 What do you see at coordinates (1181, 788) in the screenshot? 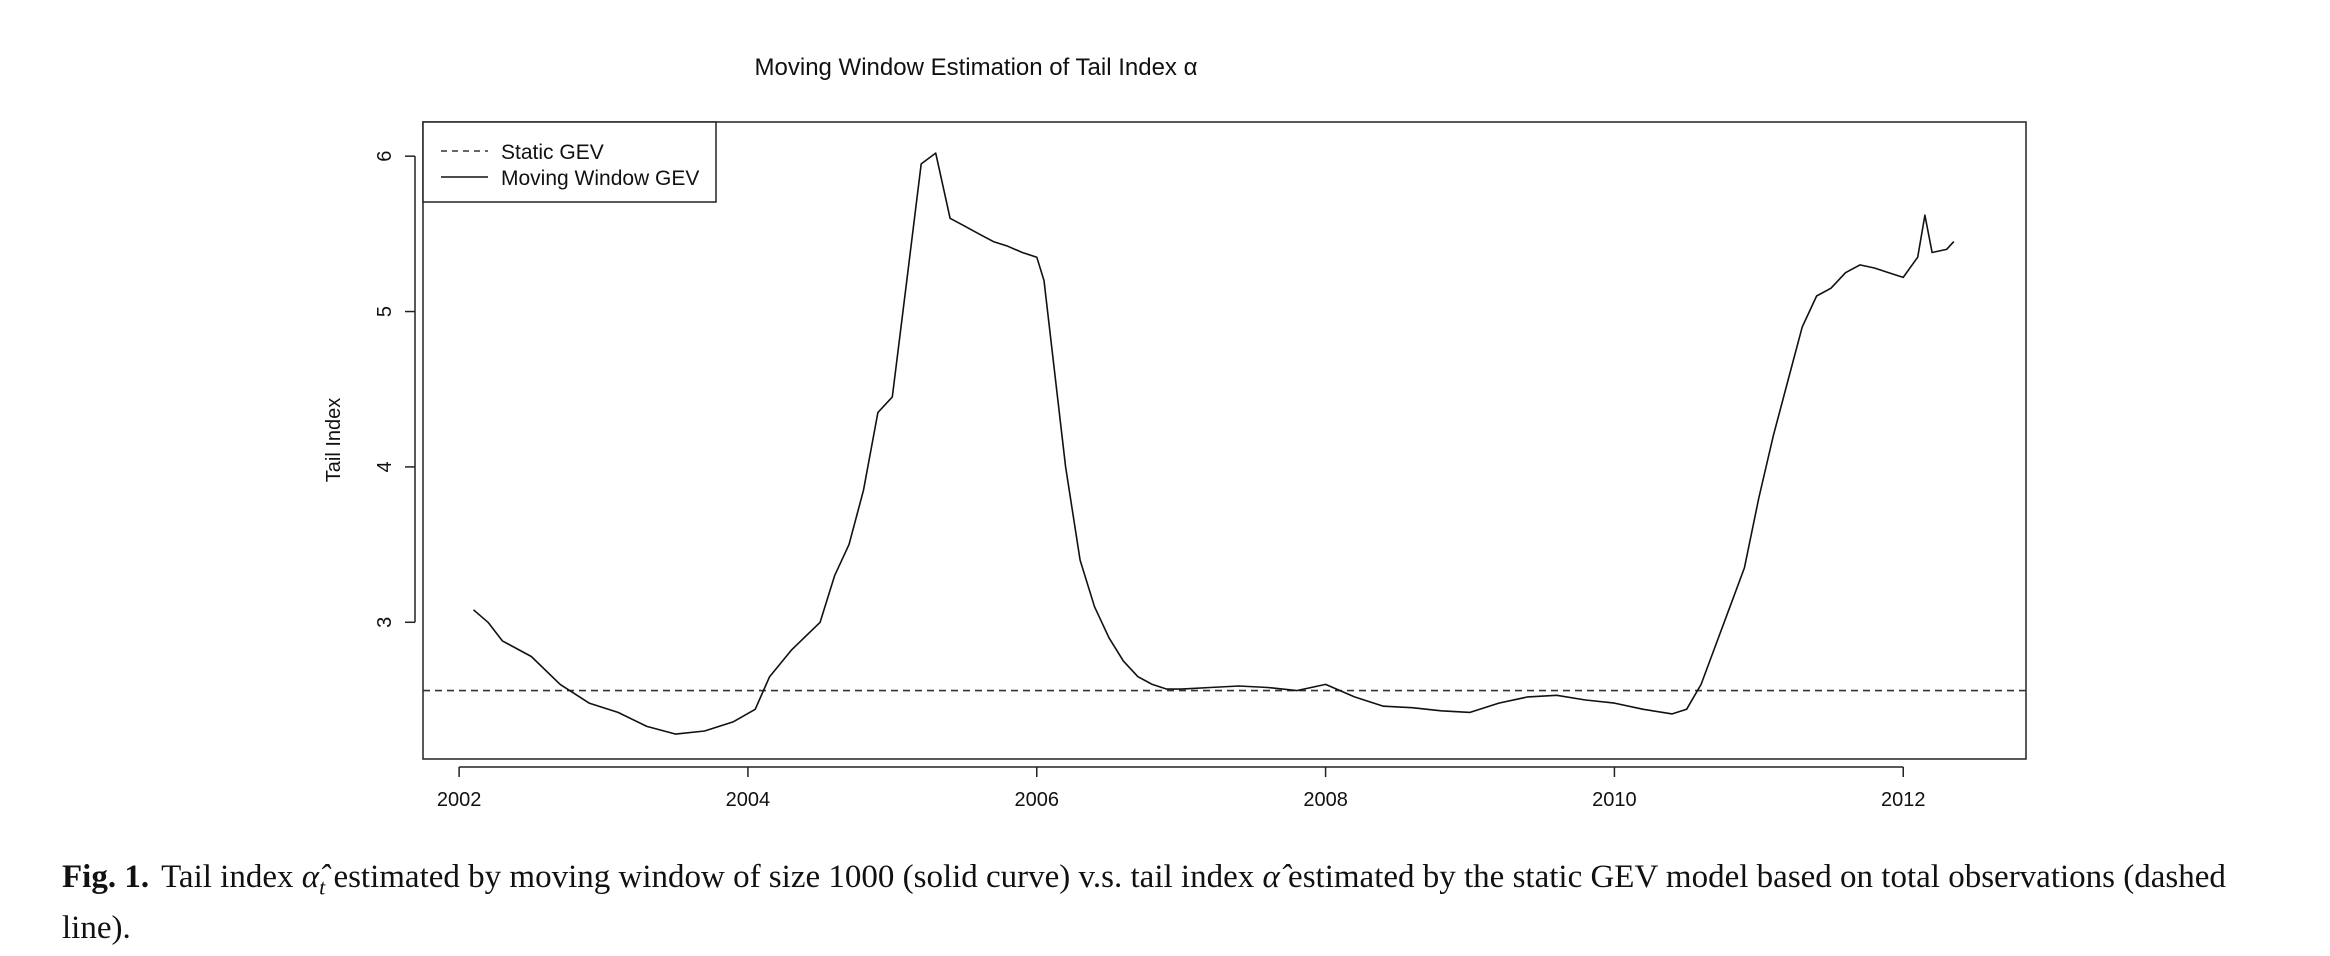
I see `x-axis: 2002 2004 2006 2008 2010 2012` at bounding box center [1181, 788].